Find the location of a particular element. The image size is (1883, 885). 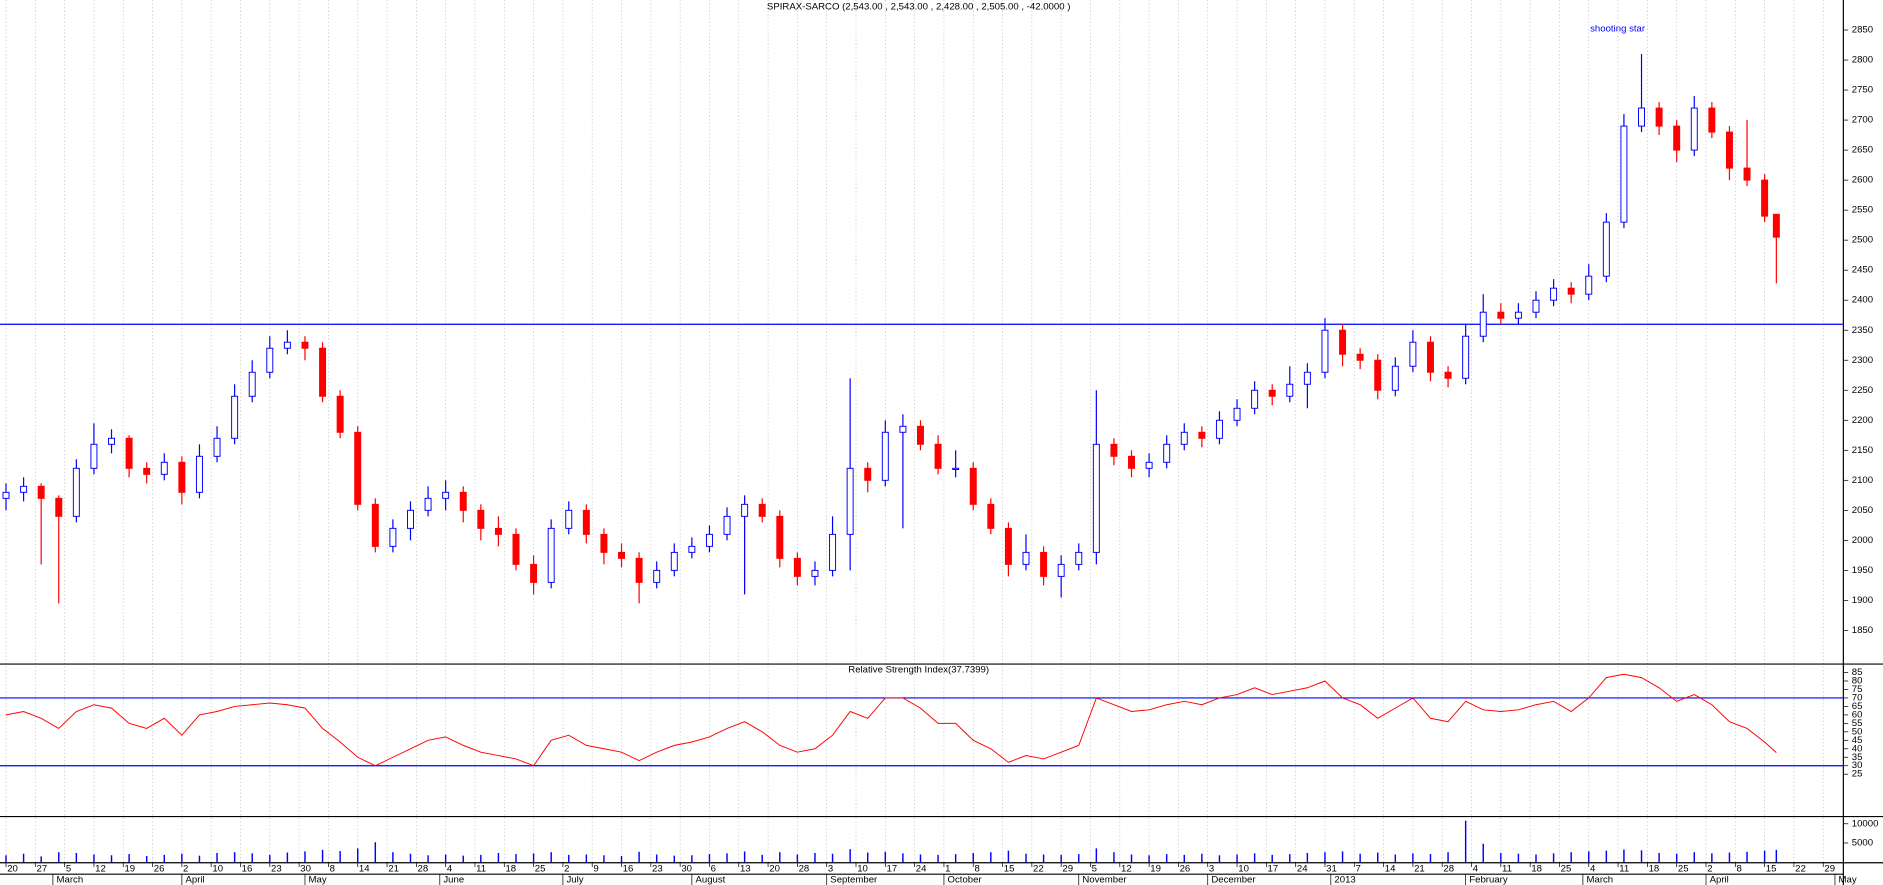

month-label: September is located at coordinates (854, 880).